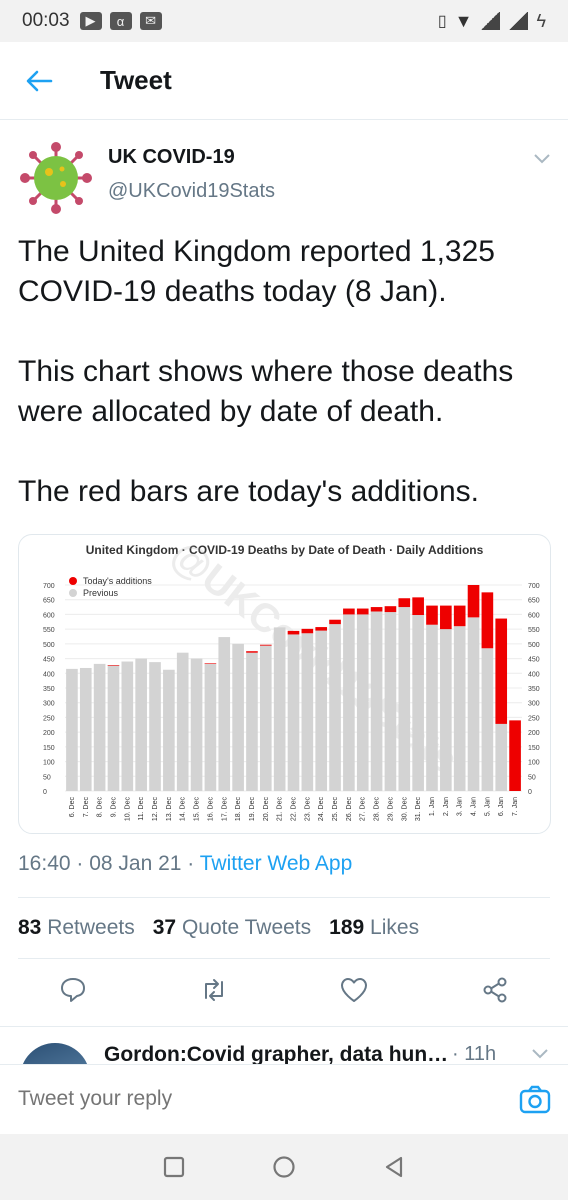 This screenshot has width=568, height=1200. Describe the element at coordinates (91, 927) in the screenshot. I see `retweets-label: Retweets` at that location.